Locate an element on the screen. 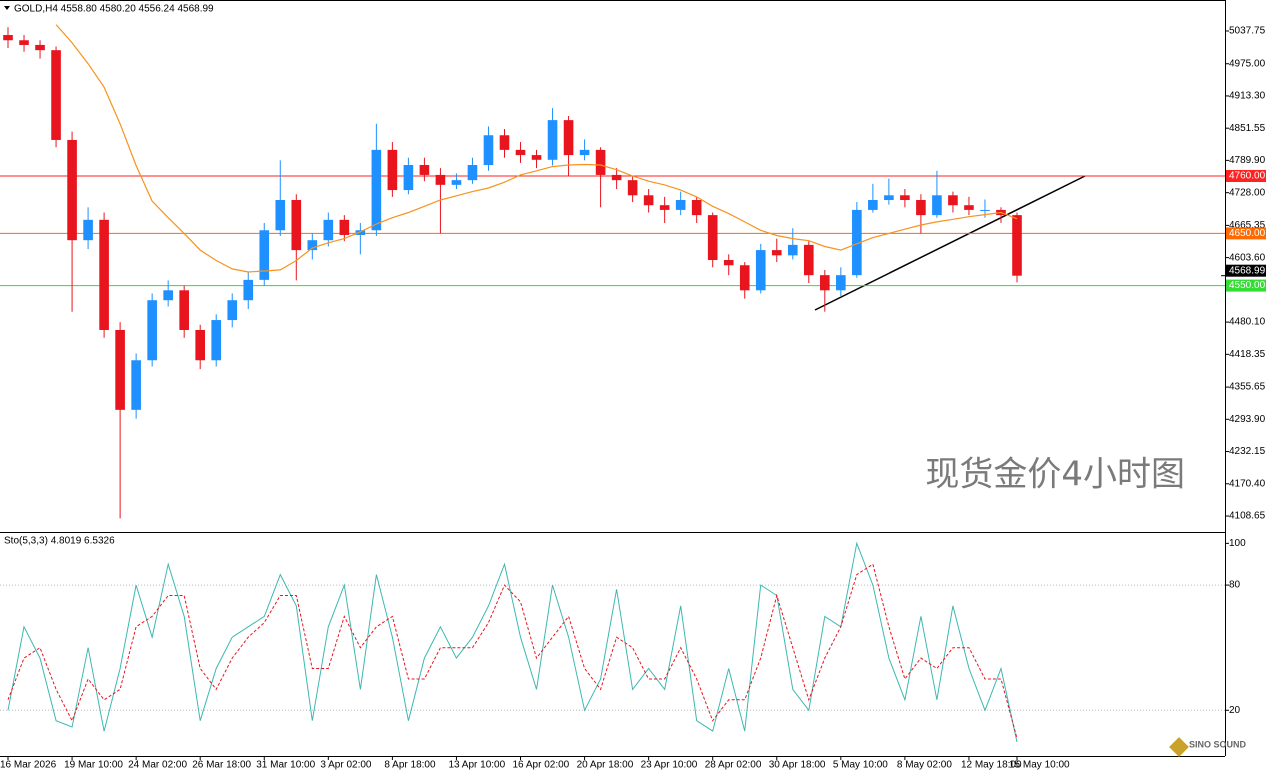 The image size is (1269, 772). logo-text: SINO SOUND is located at coordinates (1218, 744).